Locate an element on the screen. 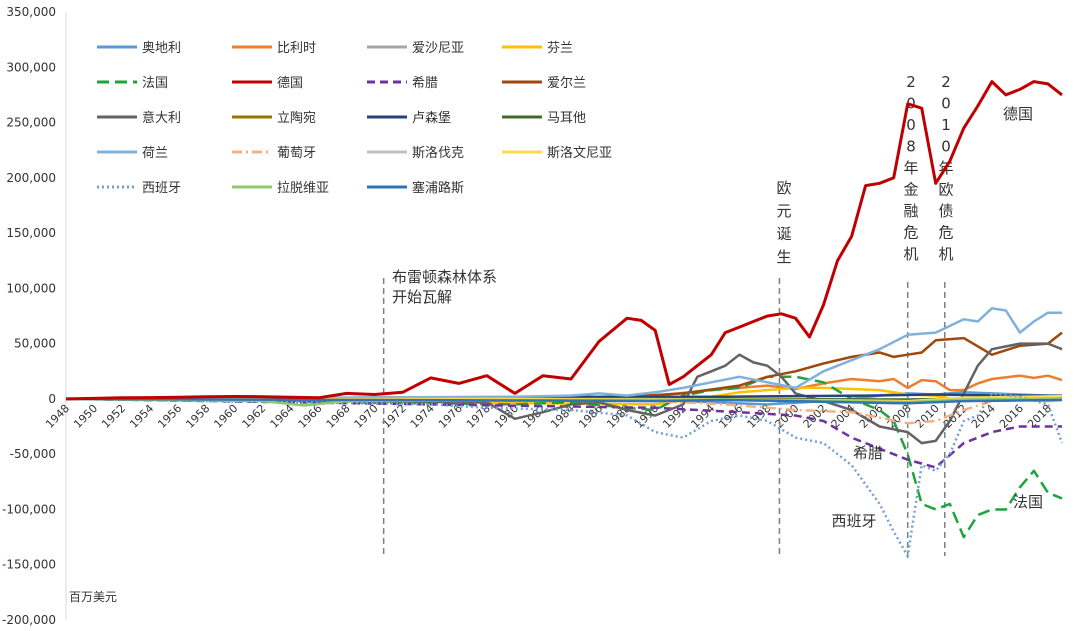 This screenshot has height=631, width=1080. legend-label: 奥地利 is located at coordinates (161, 48).